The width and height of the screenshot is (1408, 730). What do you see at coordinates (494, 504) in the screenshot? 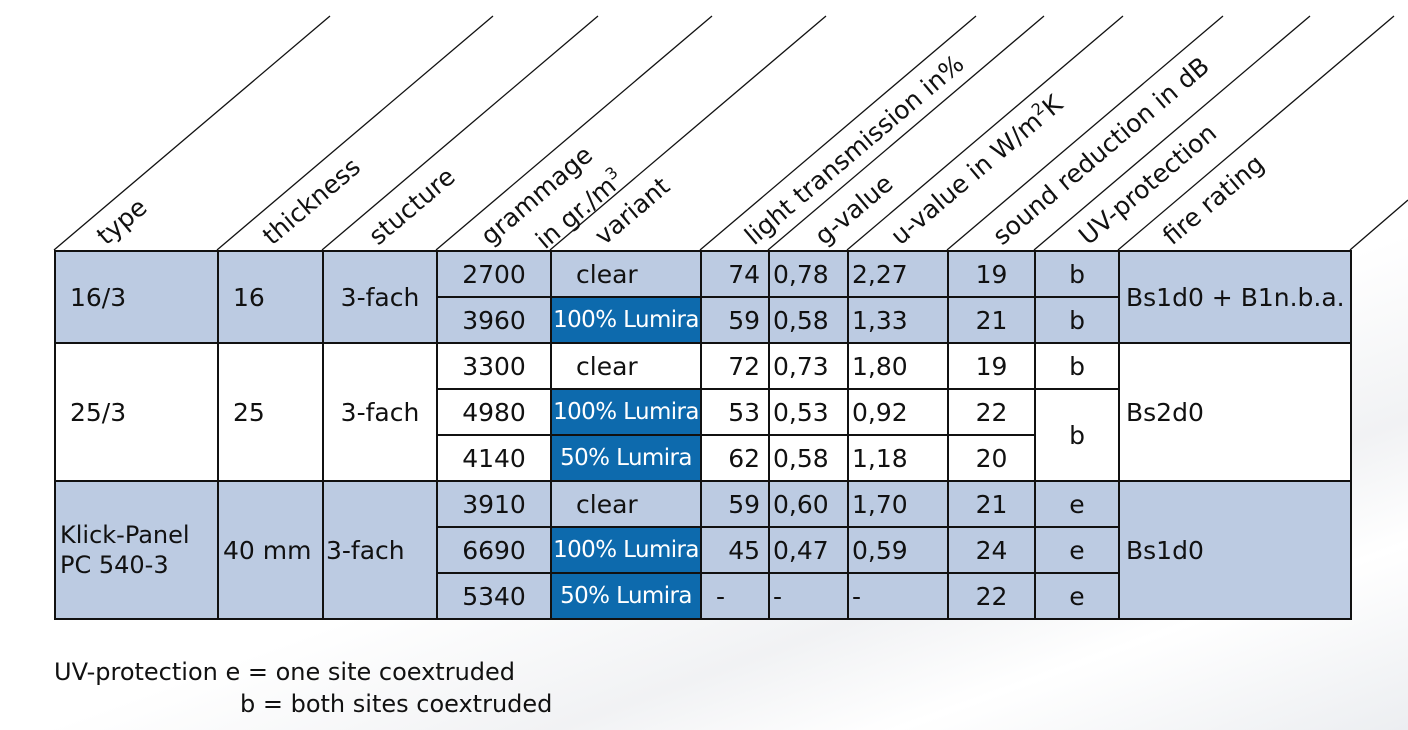
I see `grammage-cell: 3910` at bounding box center [494, 504].